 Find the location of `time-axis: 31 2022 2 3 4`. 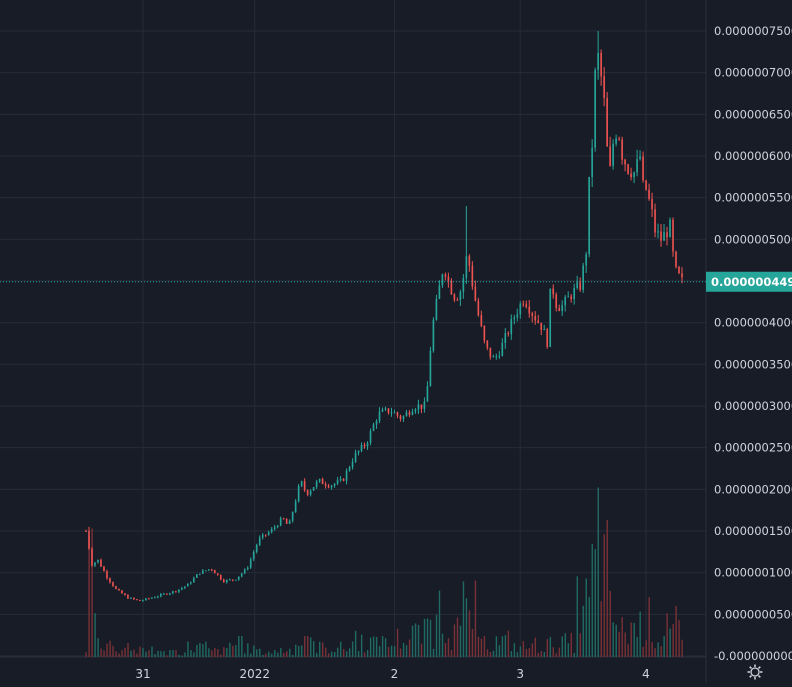

time-axis: 31 2022 2 3 4 is located at coordinates (392, 674).